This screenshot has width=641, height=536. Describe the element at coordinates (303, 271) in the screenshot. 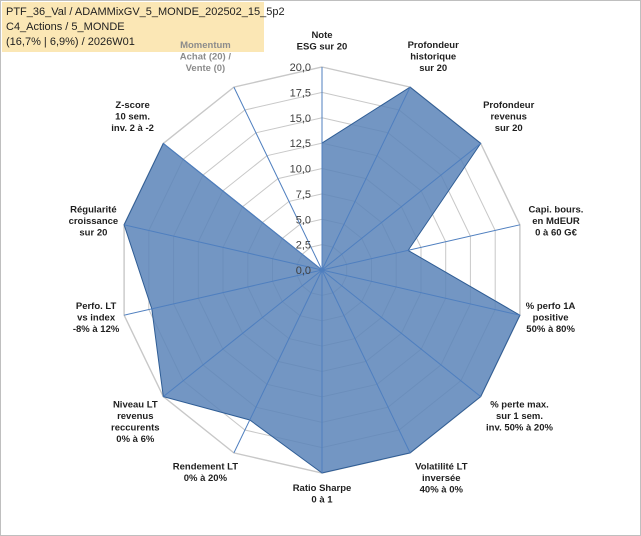

I see `tick-label: 0,0` at that location.